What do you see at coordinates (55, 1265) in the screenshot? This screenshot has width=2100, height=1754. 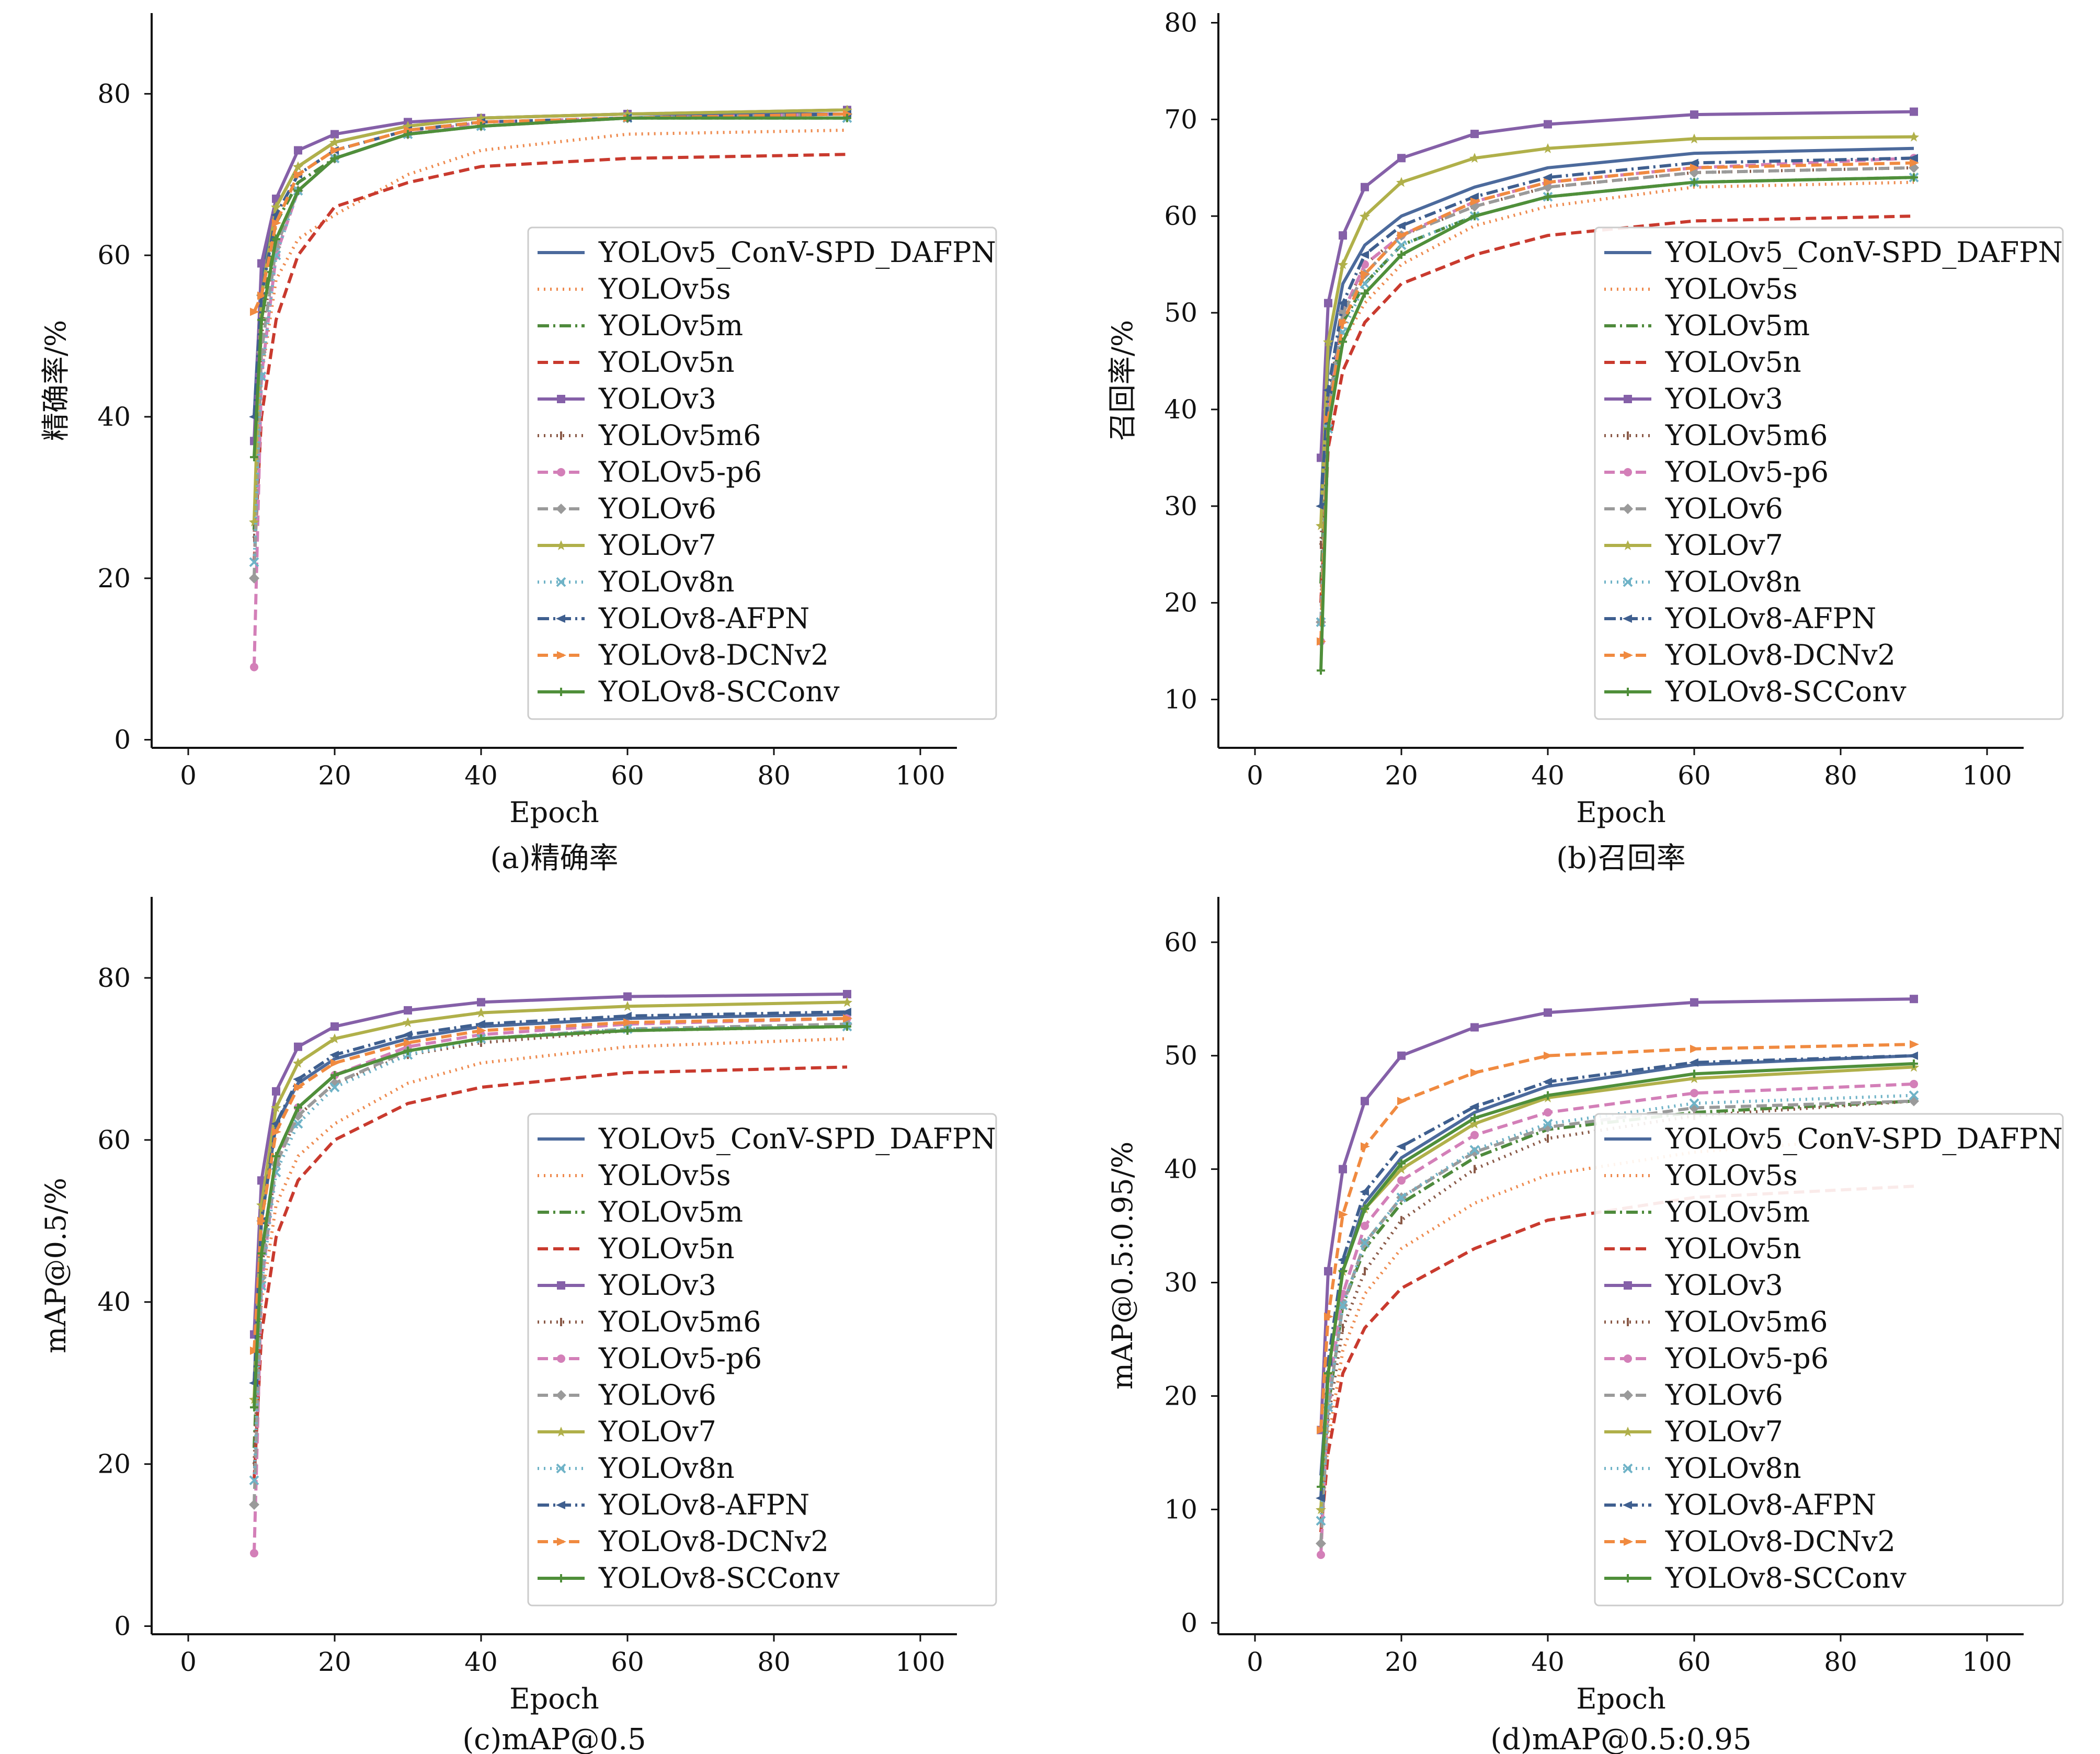 I see `y-axis-label: mAP@0.5/%` at bounding box center [55, 1265].